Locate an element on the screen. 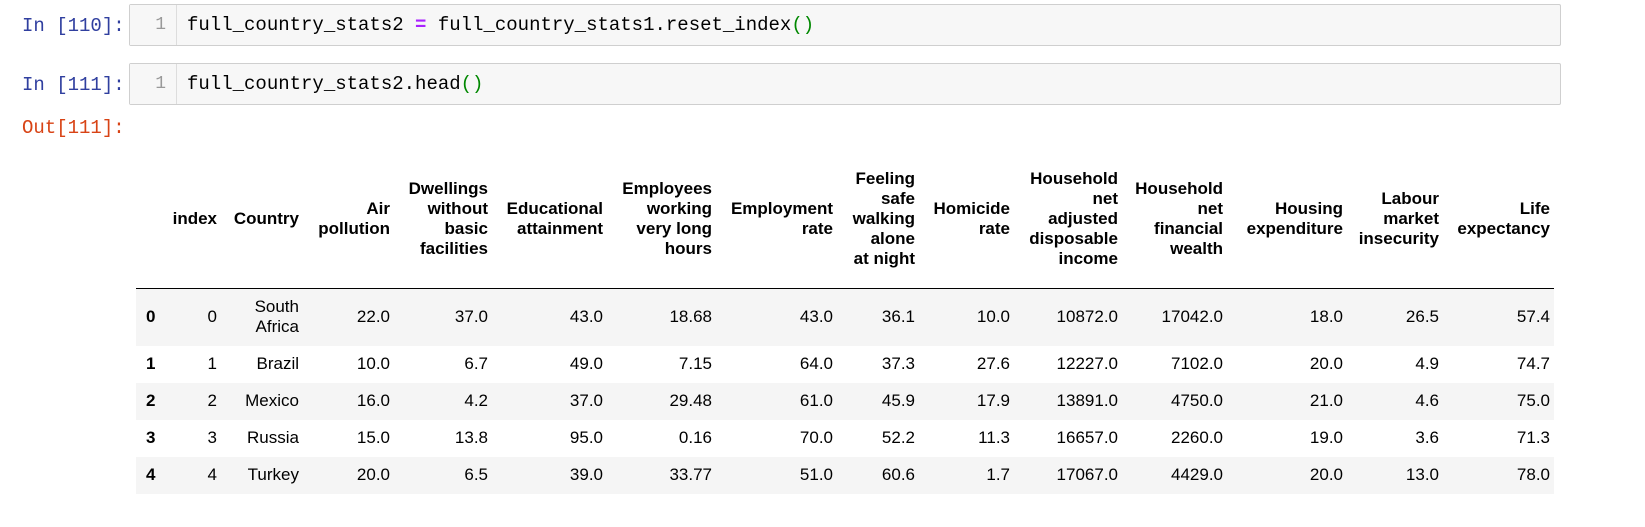 The image size is (1645, 527). table-cell: 18.0 is located at coordinates (1326, 317).